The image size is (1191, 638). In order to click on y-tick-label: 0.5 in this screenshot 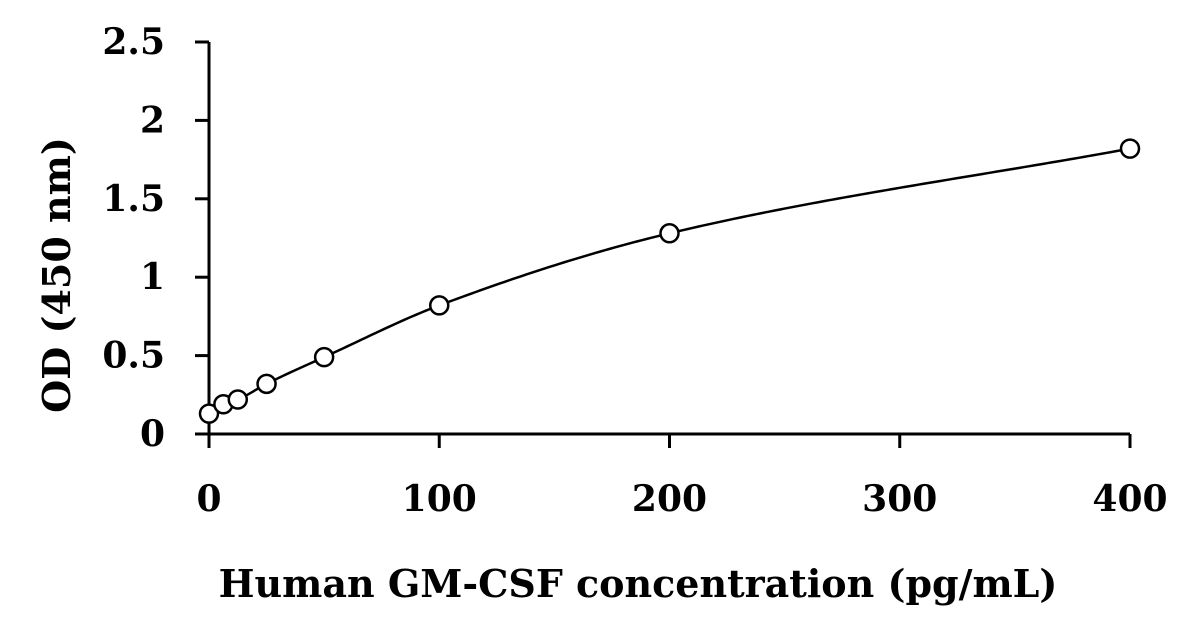, I will do `click(133, 356)`.